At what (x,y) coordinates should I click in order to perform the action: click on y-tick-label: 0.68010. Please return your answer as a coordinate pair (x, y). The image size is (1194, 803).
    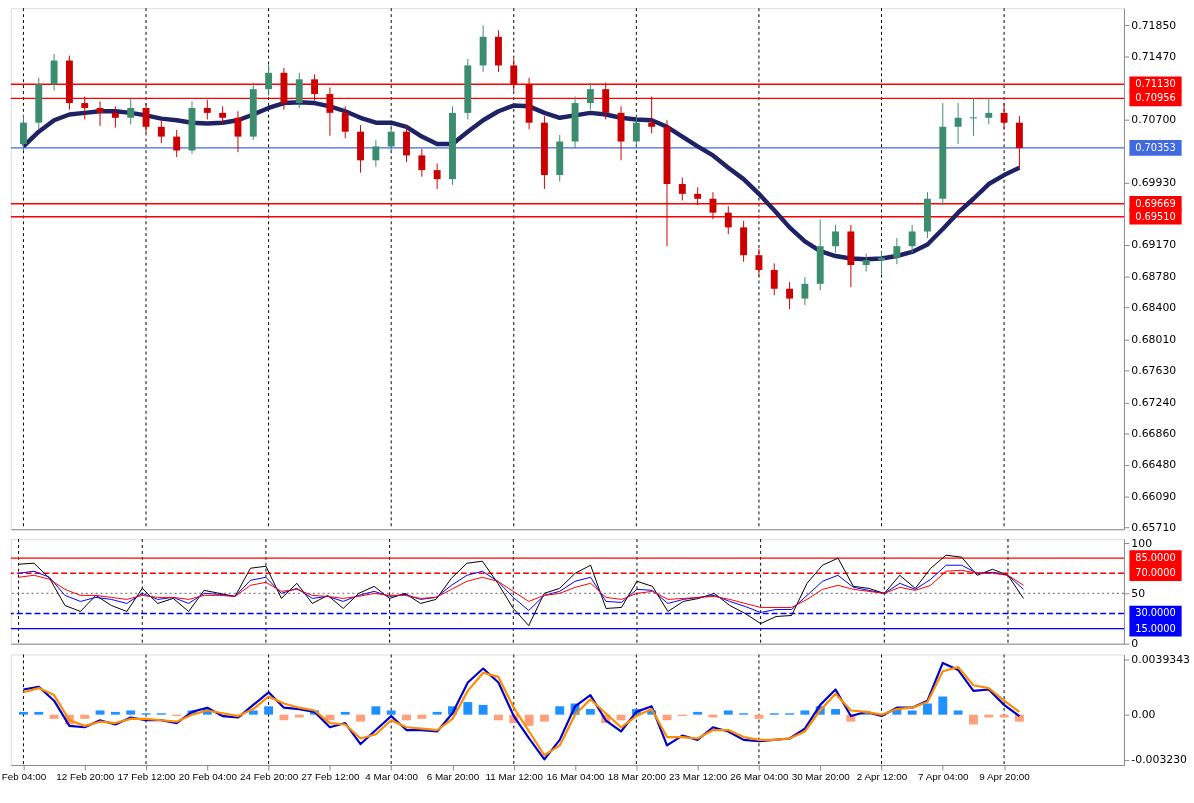
    Looking at the image, I should click on (1154, 339).